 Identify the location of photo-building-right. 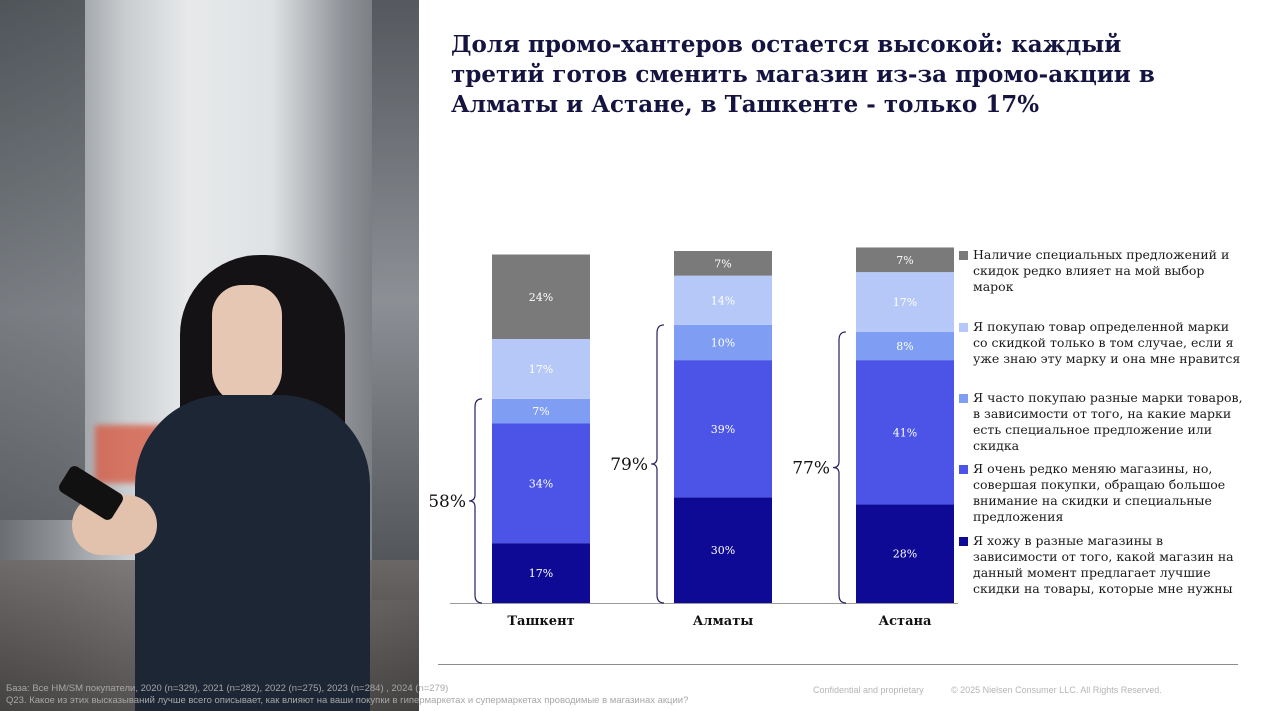
(395, 300).